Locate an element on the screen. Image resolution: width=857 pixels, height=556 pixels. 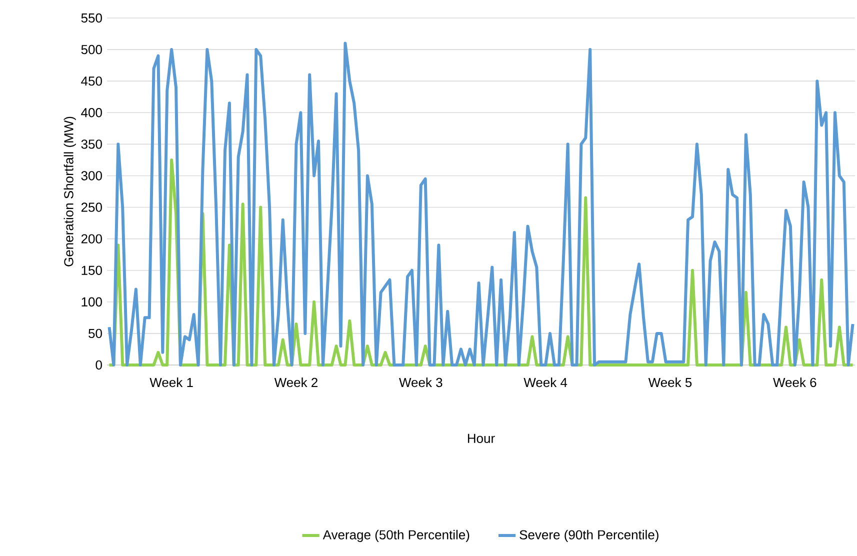
x-tick-label: Week 1 is located at coordinates (171, 383).